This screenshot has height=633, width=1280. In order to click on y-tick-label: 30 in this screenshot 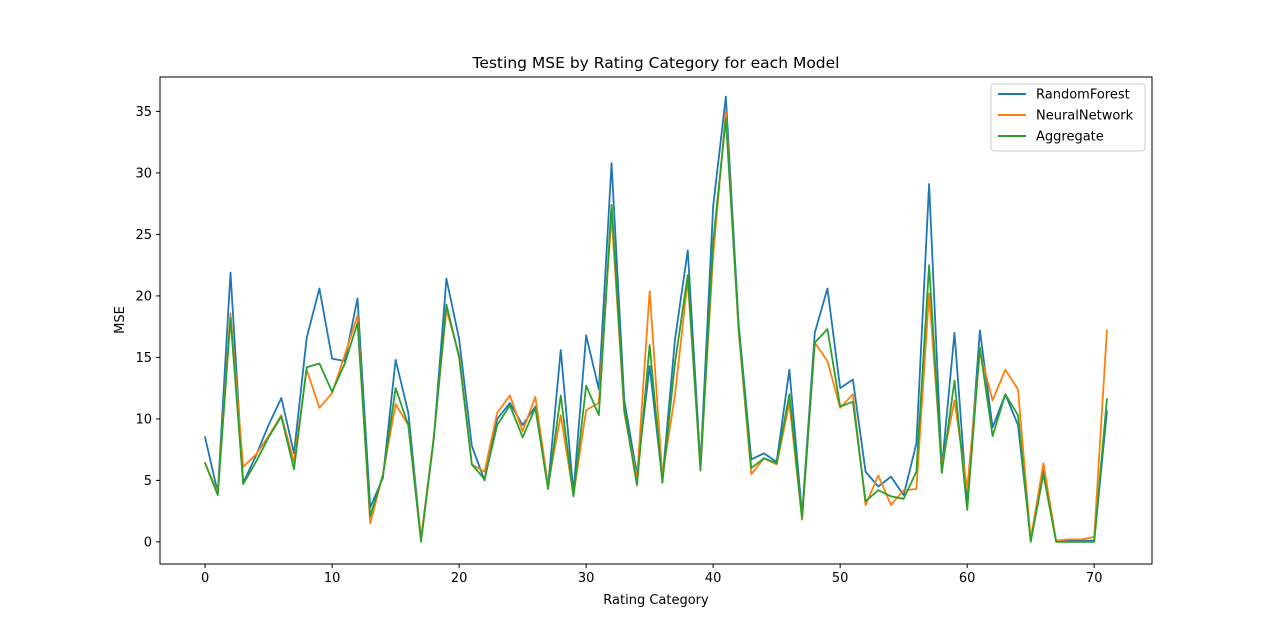, I will do `click(143, 173)`.